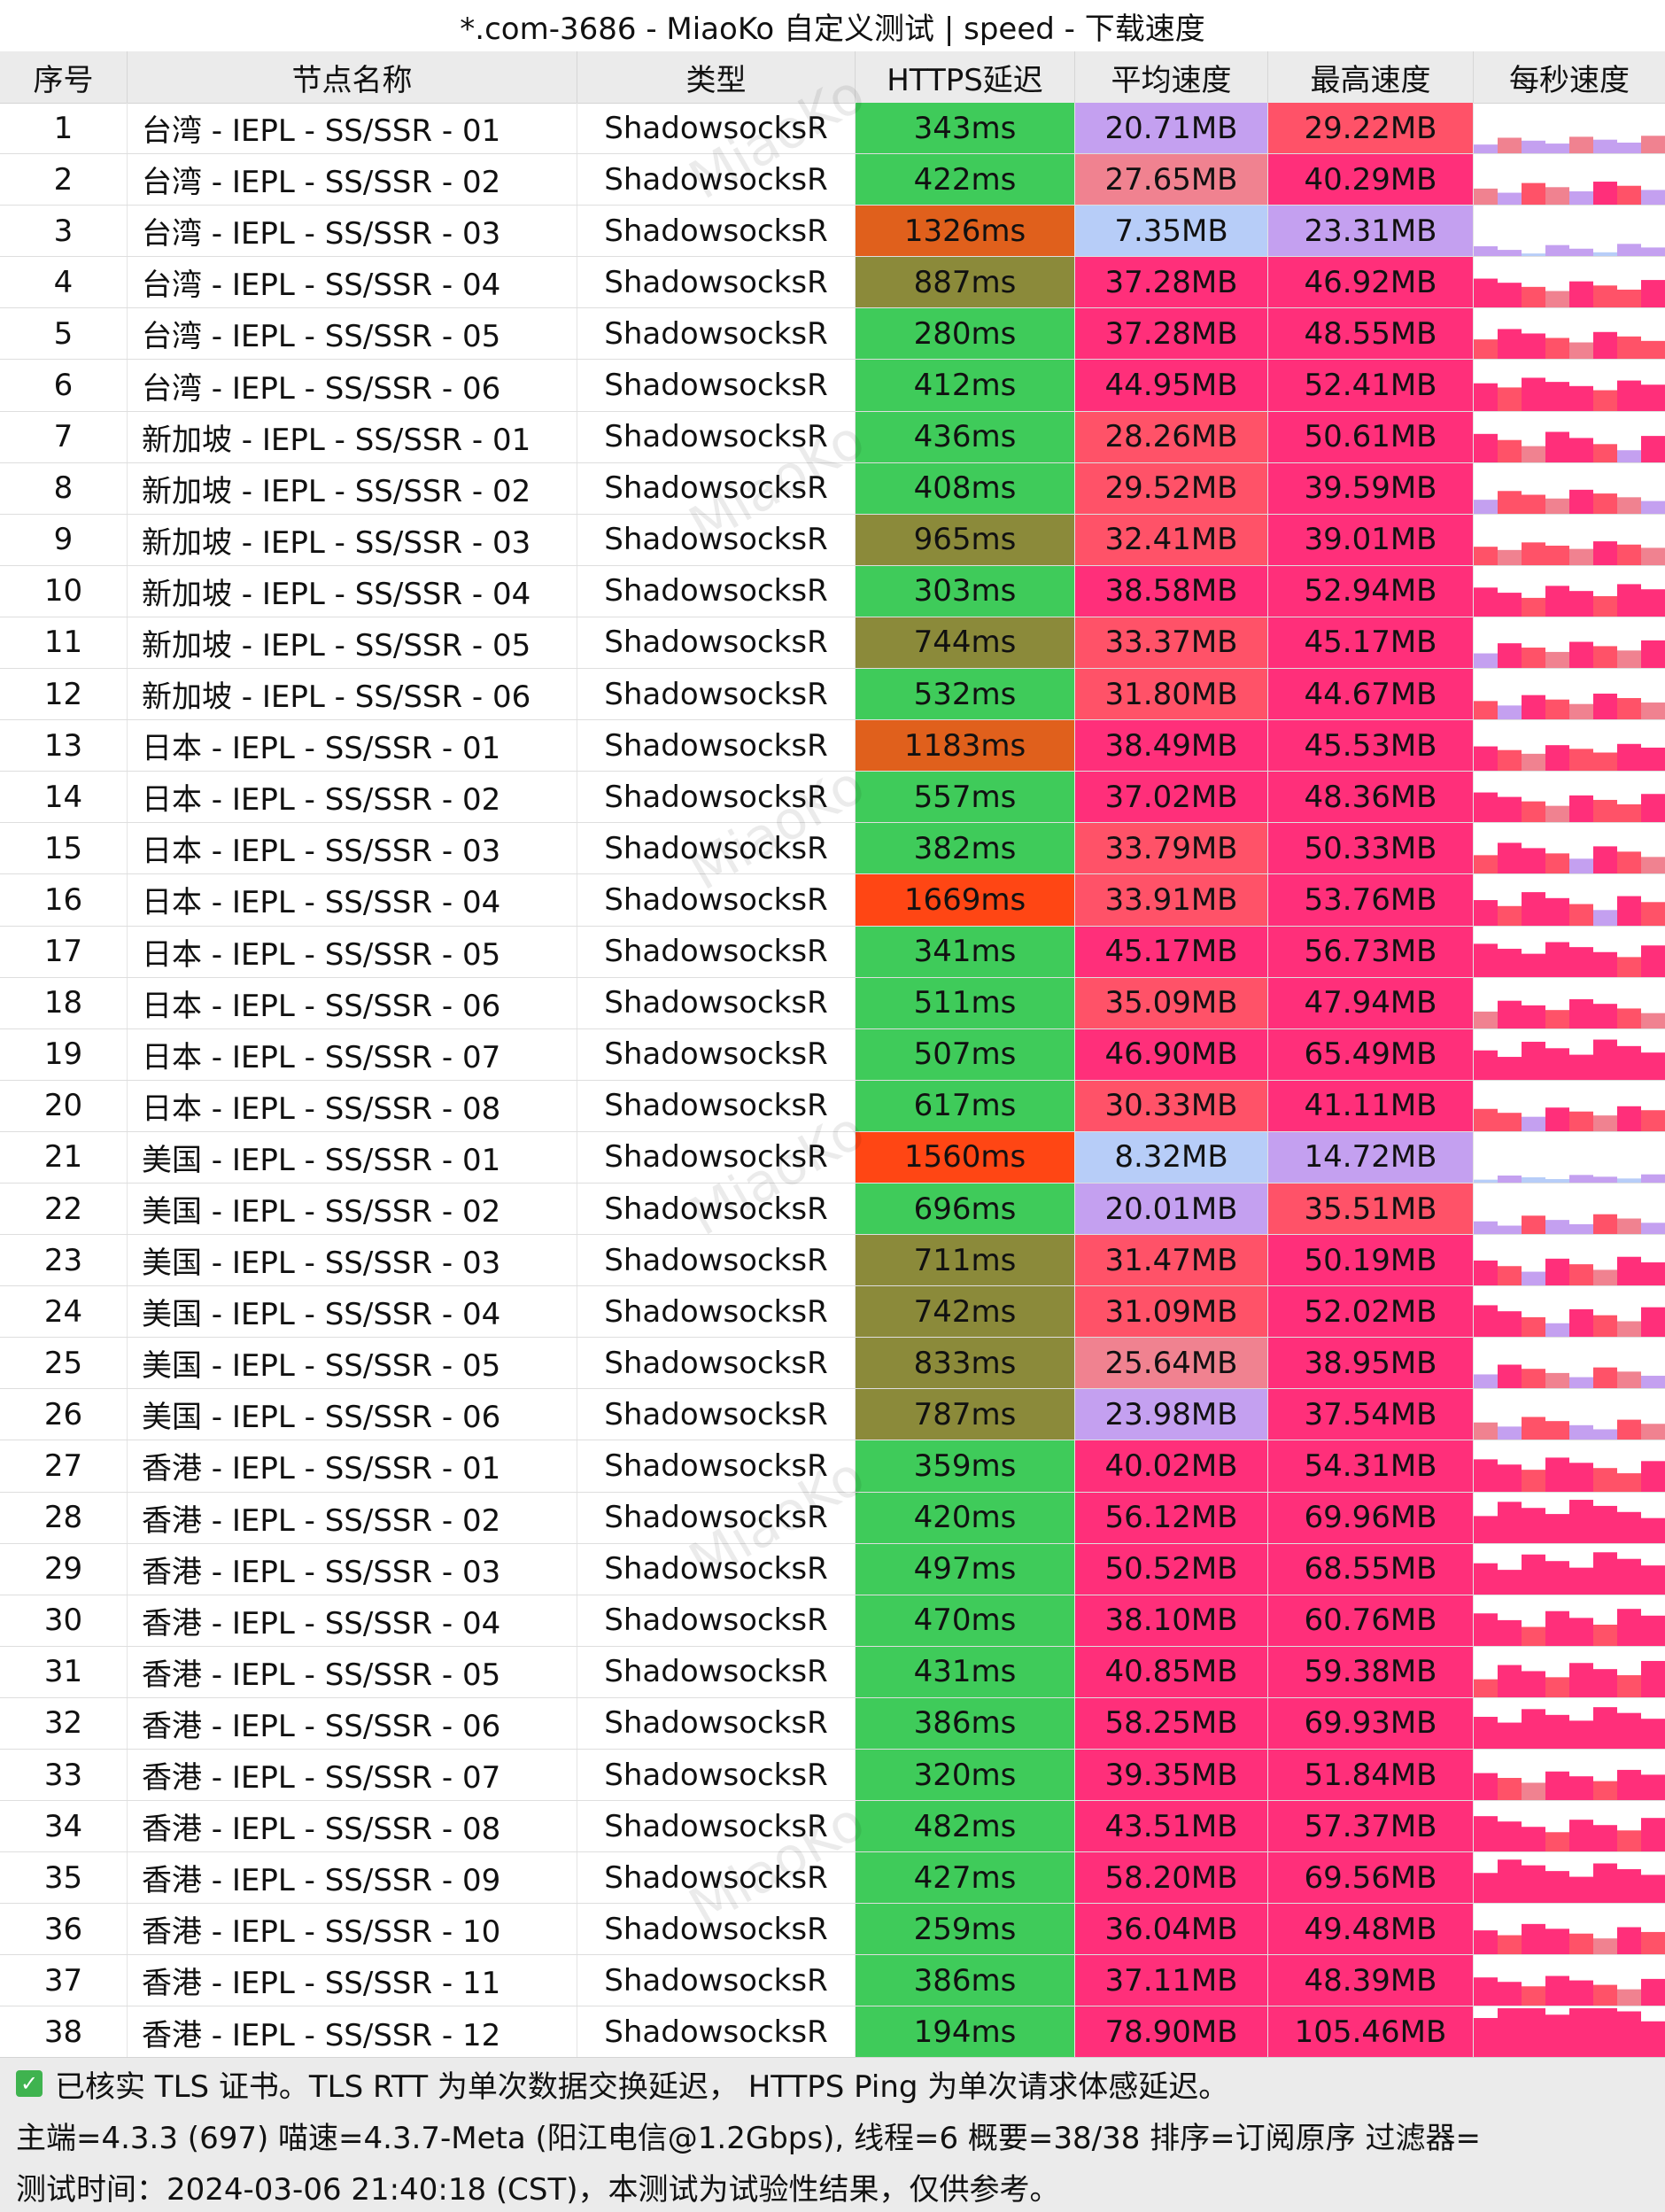  Describe the element at coordinates (966, 1105) in the screenshot. I see `https-latency: 617ms` at that location.